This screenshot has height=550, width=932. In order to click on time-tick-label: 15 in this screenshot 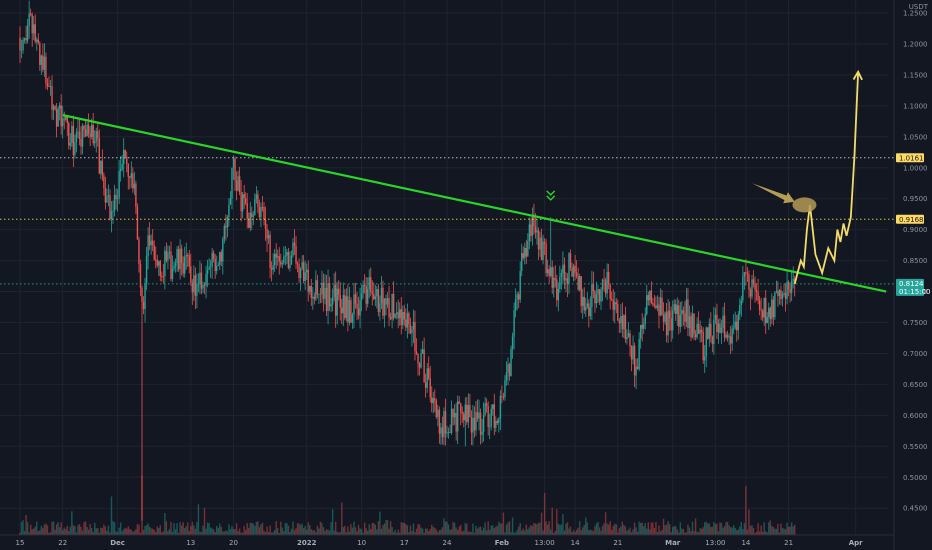, I will do `click(20, 543)`.